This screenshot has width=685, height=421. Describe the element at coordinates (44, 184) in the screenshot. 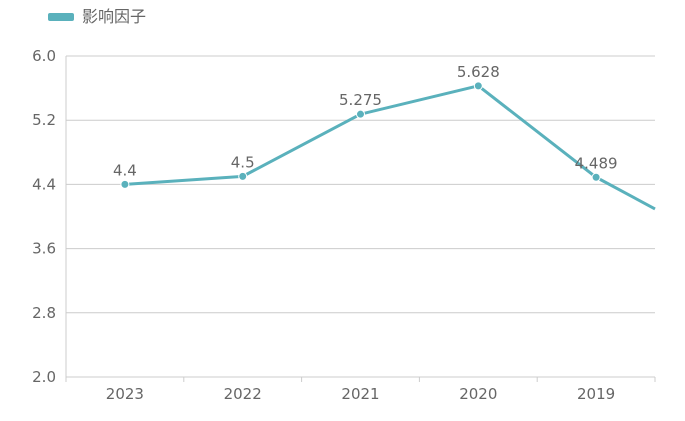

I see `y-tick-label: 4.4` at that location.